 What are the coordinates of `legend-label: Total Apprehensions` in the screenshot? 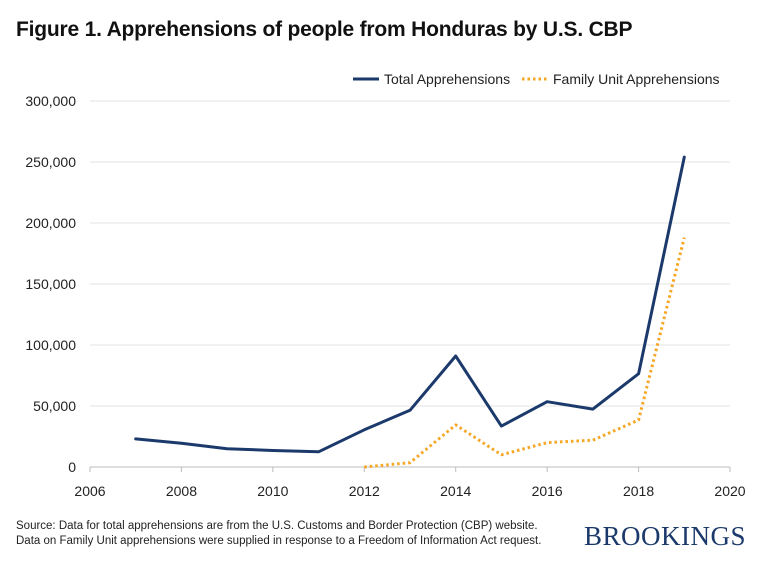 It's located at (447, 79).